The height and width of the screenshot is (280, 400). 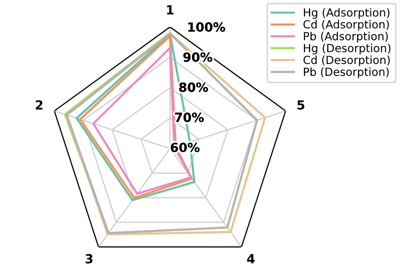 What do you see at coordinates (300, 105) in the screenshot?
I see `spoke-label: 5` at bounding box center [300, 105].